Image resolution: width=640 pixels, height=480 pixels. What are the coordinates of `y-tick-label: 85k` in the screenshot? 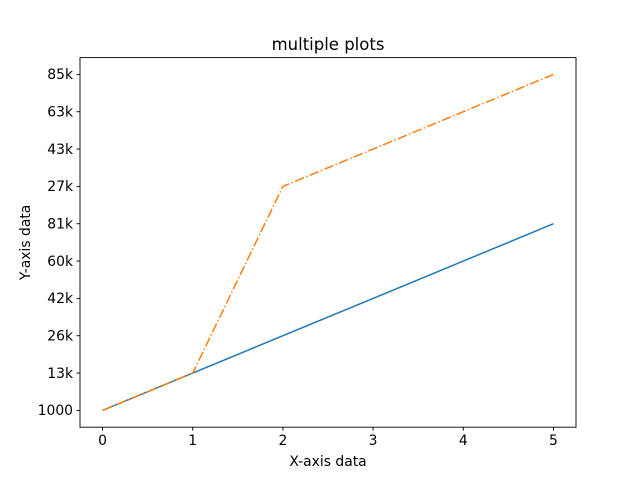 It's located at (60, 75).